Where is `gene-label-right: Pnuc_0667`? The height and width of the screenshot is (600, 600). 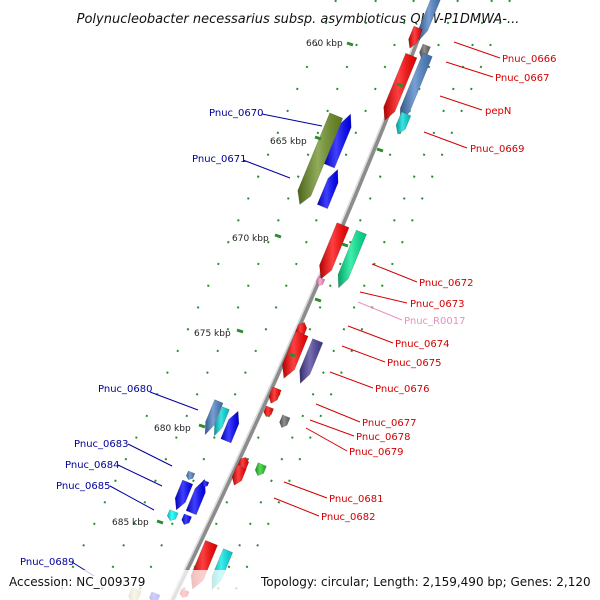 gene-label-right: Pnuc_0667 is located at coordinates (522, 78).